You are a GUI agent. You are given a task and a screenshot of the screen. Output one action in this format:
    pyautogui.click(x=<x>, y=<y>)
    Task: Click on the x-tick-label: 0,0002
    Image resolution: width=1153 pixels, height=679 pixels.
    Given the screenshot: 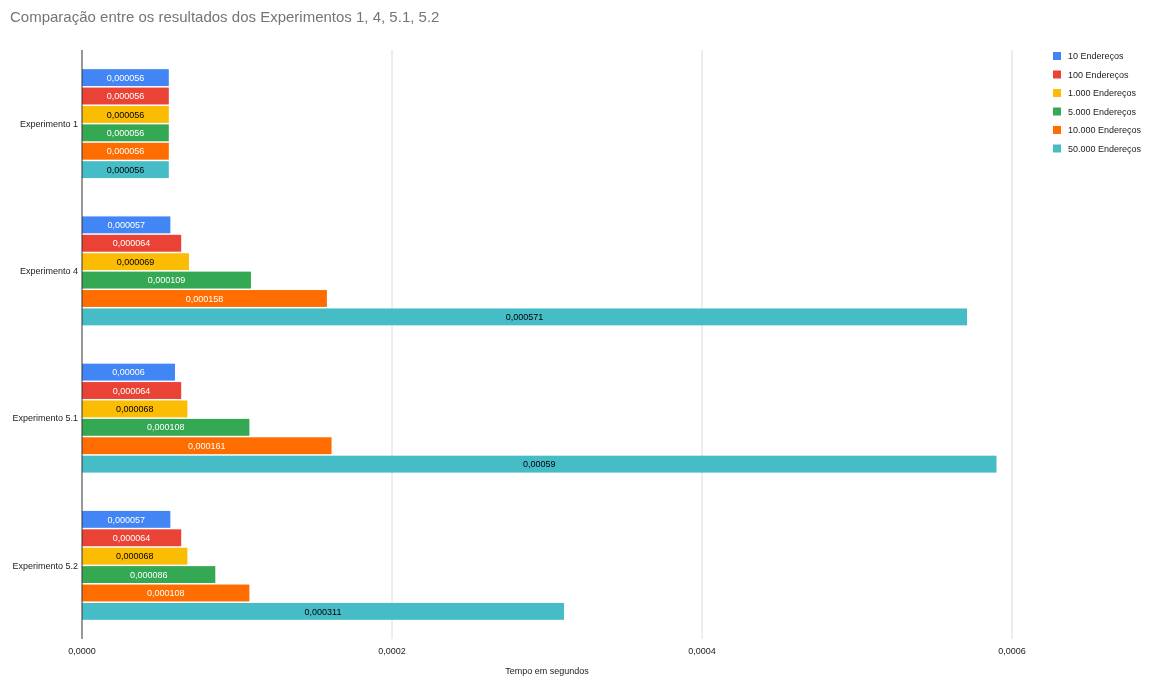 What is the action you would take?
    pyautogui.click(x=392, y=651)
    